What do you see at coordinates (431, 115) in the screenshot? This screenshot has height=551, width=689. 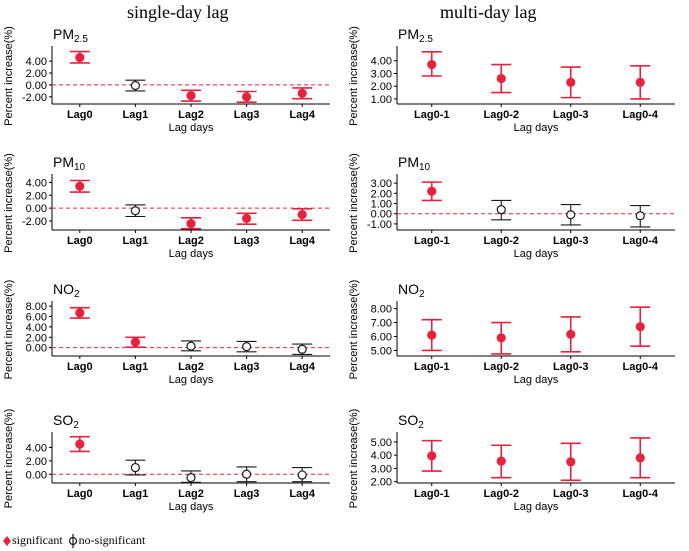 I see `pm25-multi-x-tick-label: Lag0-1` at bounding box center [431, 115].